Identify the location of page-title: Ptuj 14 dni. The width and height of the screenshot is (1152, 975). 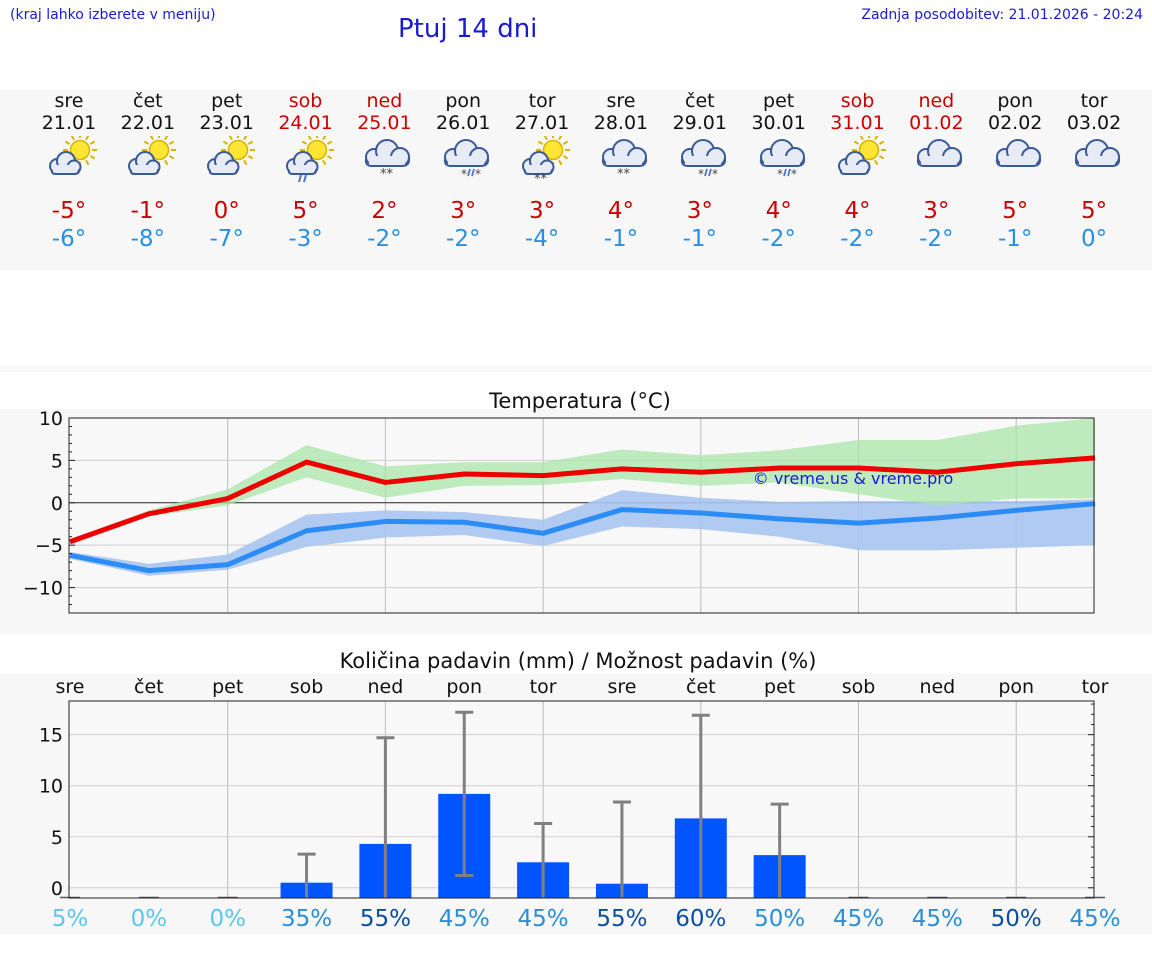
(468, 29).